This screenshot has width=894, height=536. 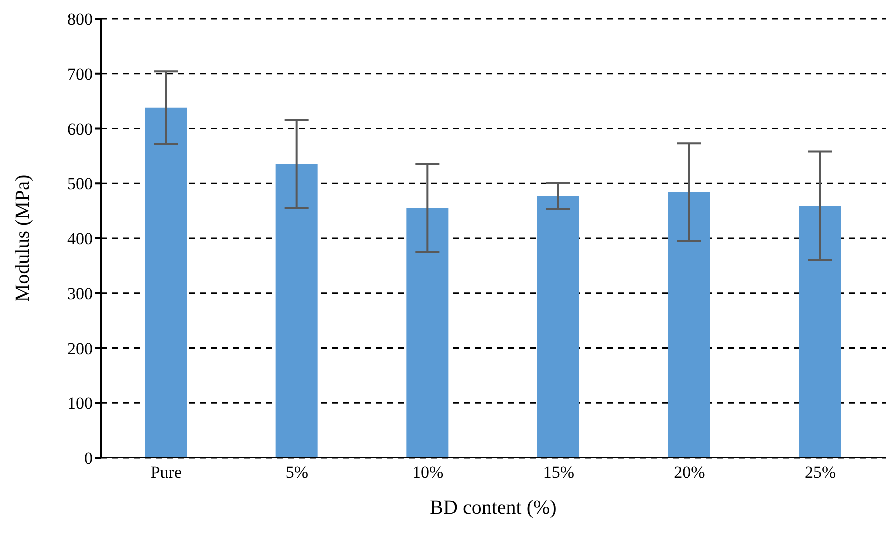 I want to click on x-tick-label: 25%, so click(x=820, y=472).